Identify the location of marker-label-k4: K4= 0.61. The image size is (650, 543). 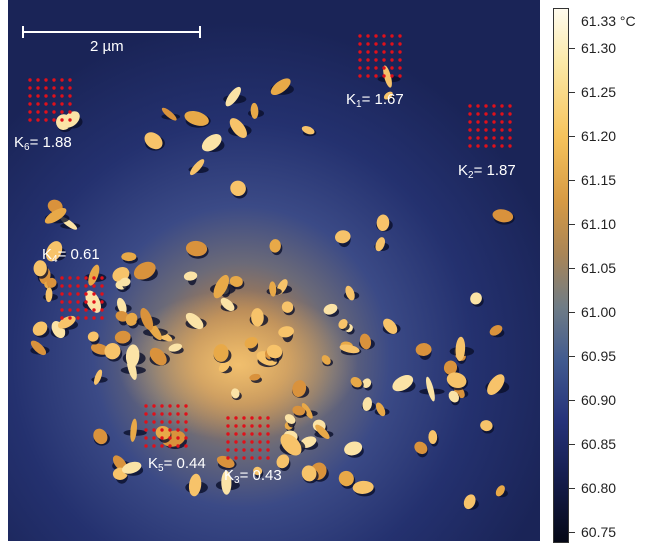
(71, 255).